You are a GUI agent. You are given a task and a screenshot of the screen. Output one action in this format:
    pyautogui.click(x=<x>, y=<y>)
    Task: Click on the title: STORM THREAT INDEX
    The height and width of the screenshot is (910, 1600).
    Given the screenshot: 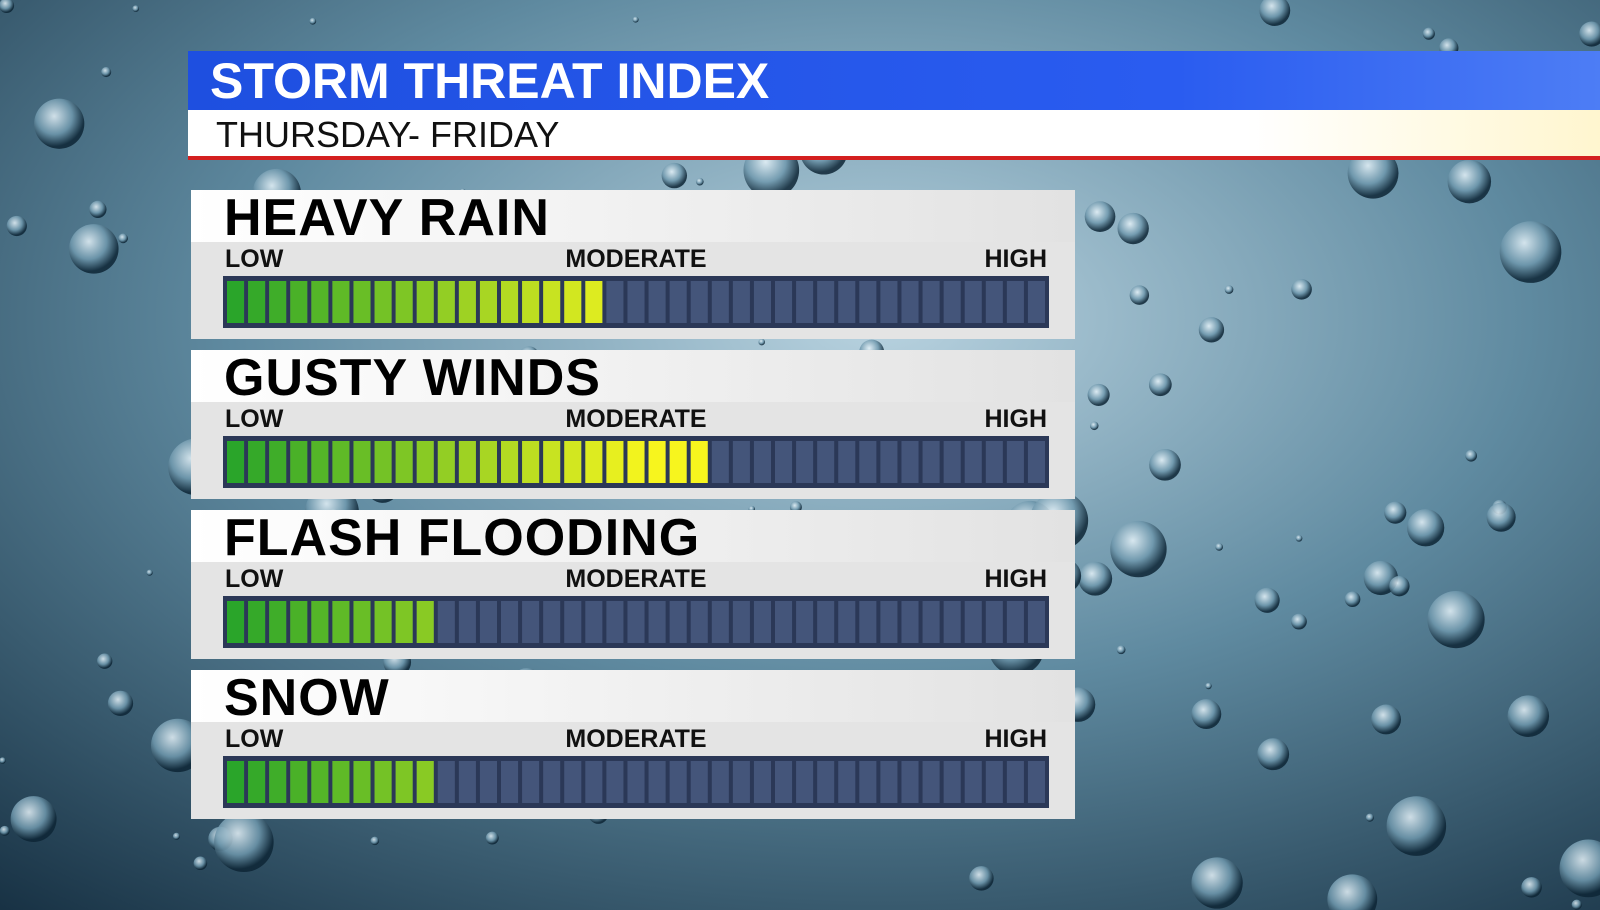 What is the action you would take?
    pyautogui.click(x=489, y=81)
    